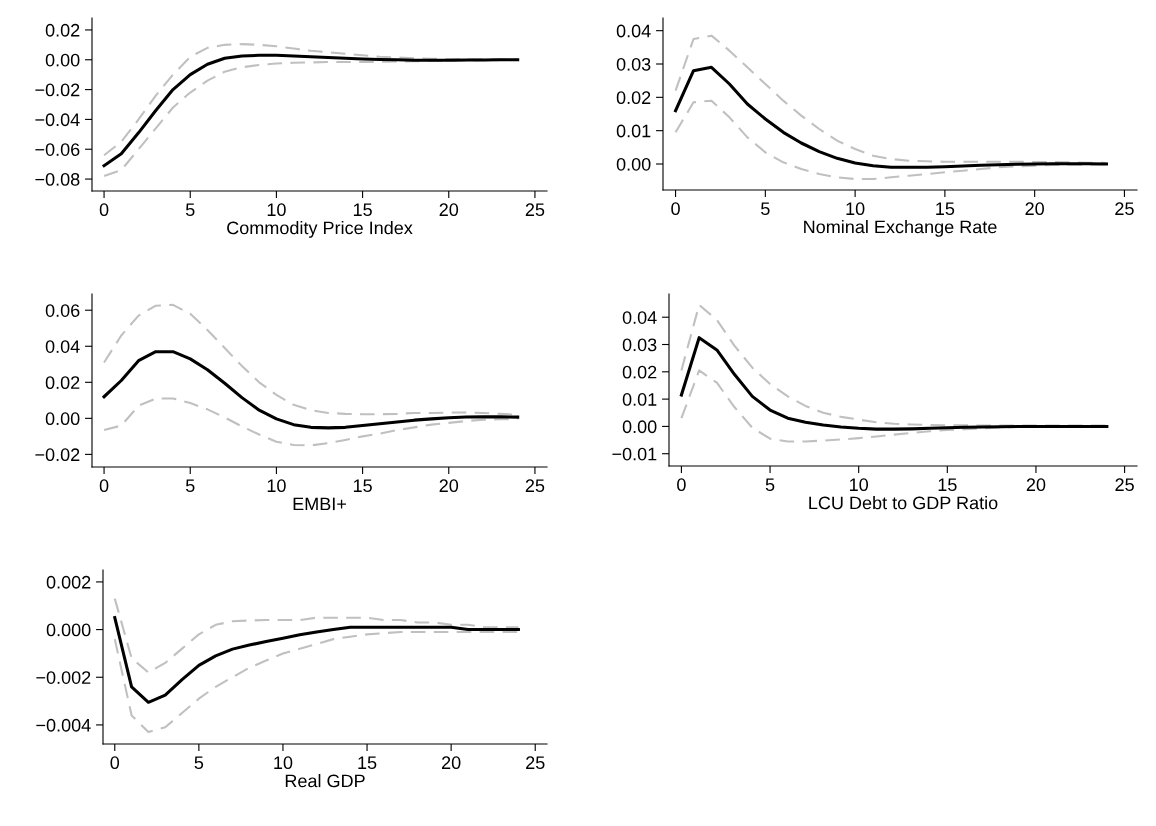 Image resolution: width=1156 pixels, height=826 pixels. What do you see at coordinates (63, 677) in the screenshot?
I see `y-tick-label: −0.002` at bounding box center [63, 677].